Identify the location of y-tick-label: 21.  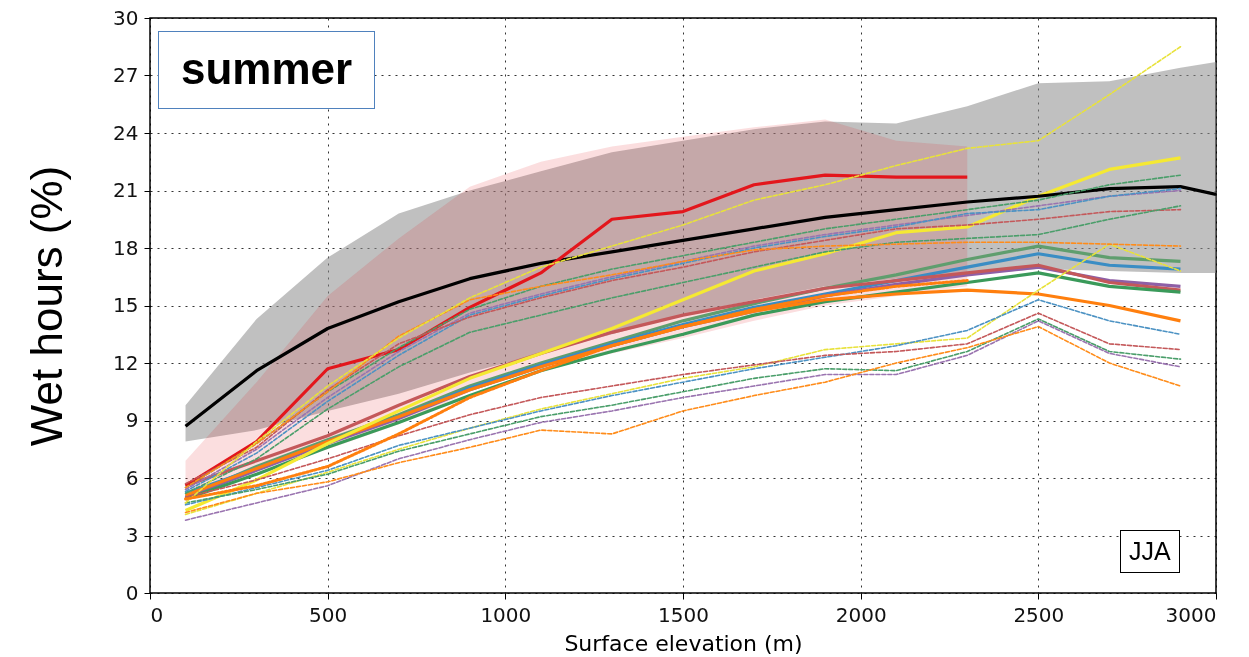
(126, 190).